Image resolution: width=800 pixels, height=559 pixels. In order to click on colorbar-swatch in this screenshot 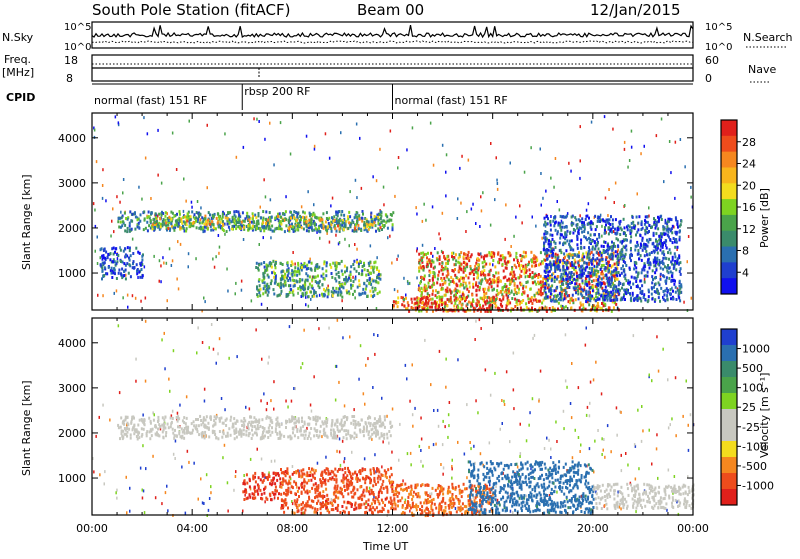, I will do `click(729, 144)`.